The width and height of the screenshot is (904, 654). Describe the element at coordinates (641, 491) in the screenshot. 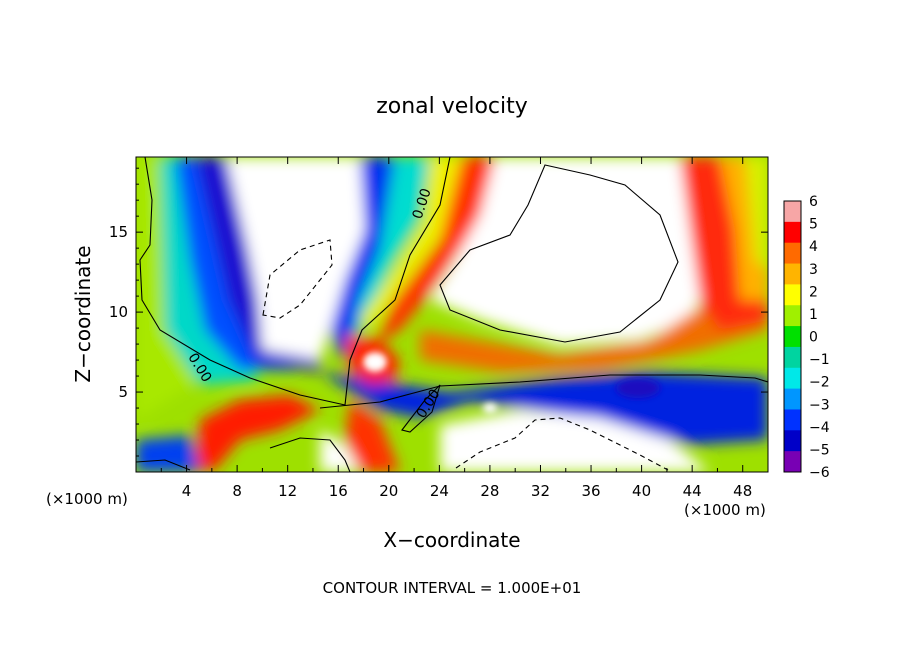

I see `x-tick-label: 40` at that location.